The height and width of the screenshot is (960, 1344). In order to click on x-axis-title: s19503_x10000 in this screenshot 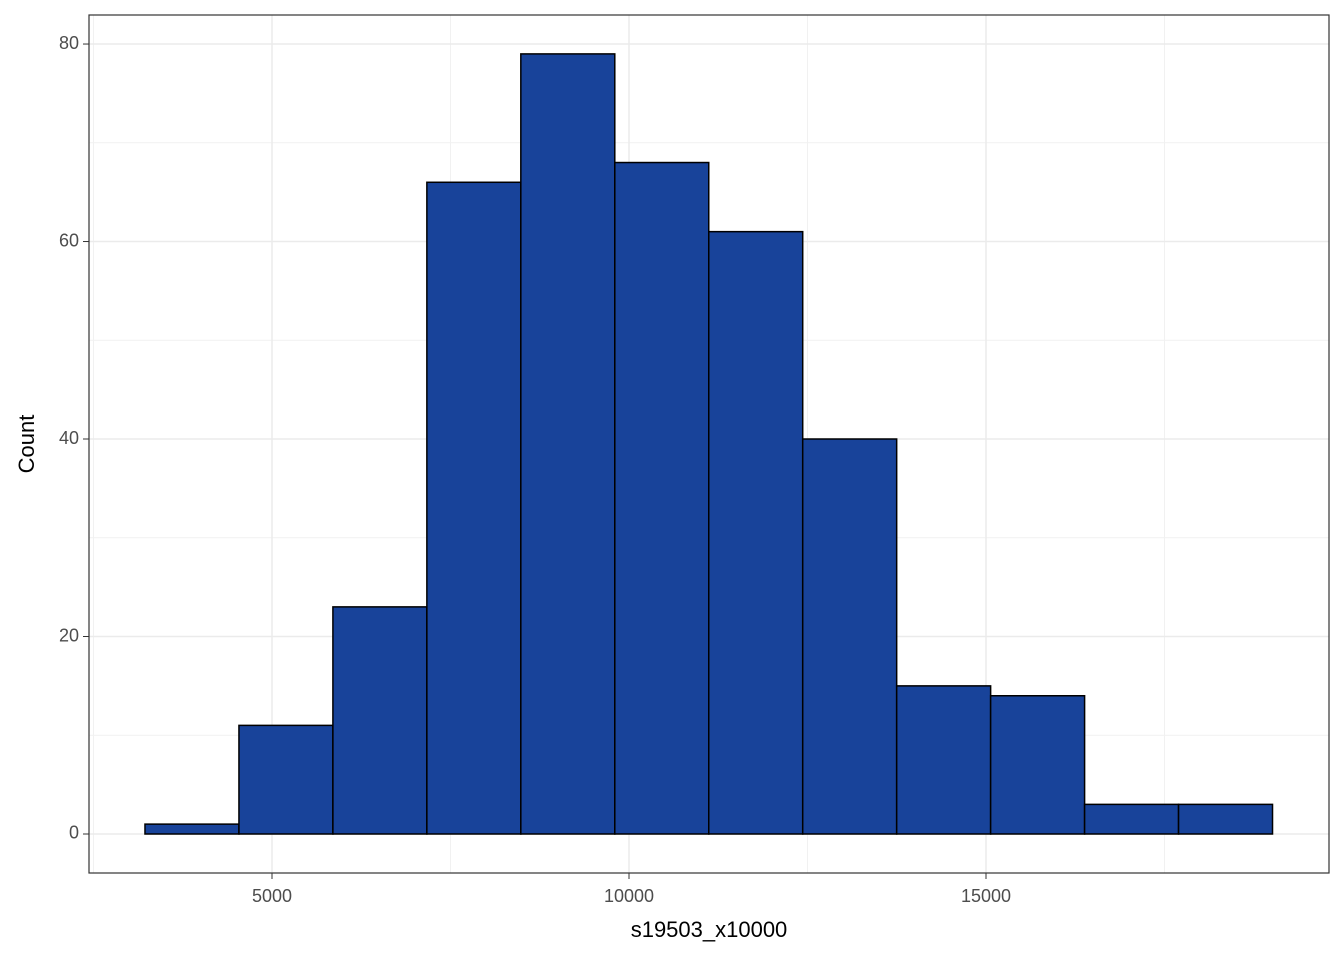, I will do `click(709, 929)`.